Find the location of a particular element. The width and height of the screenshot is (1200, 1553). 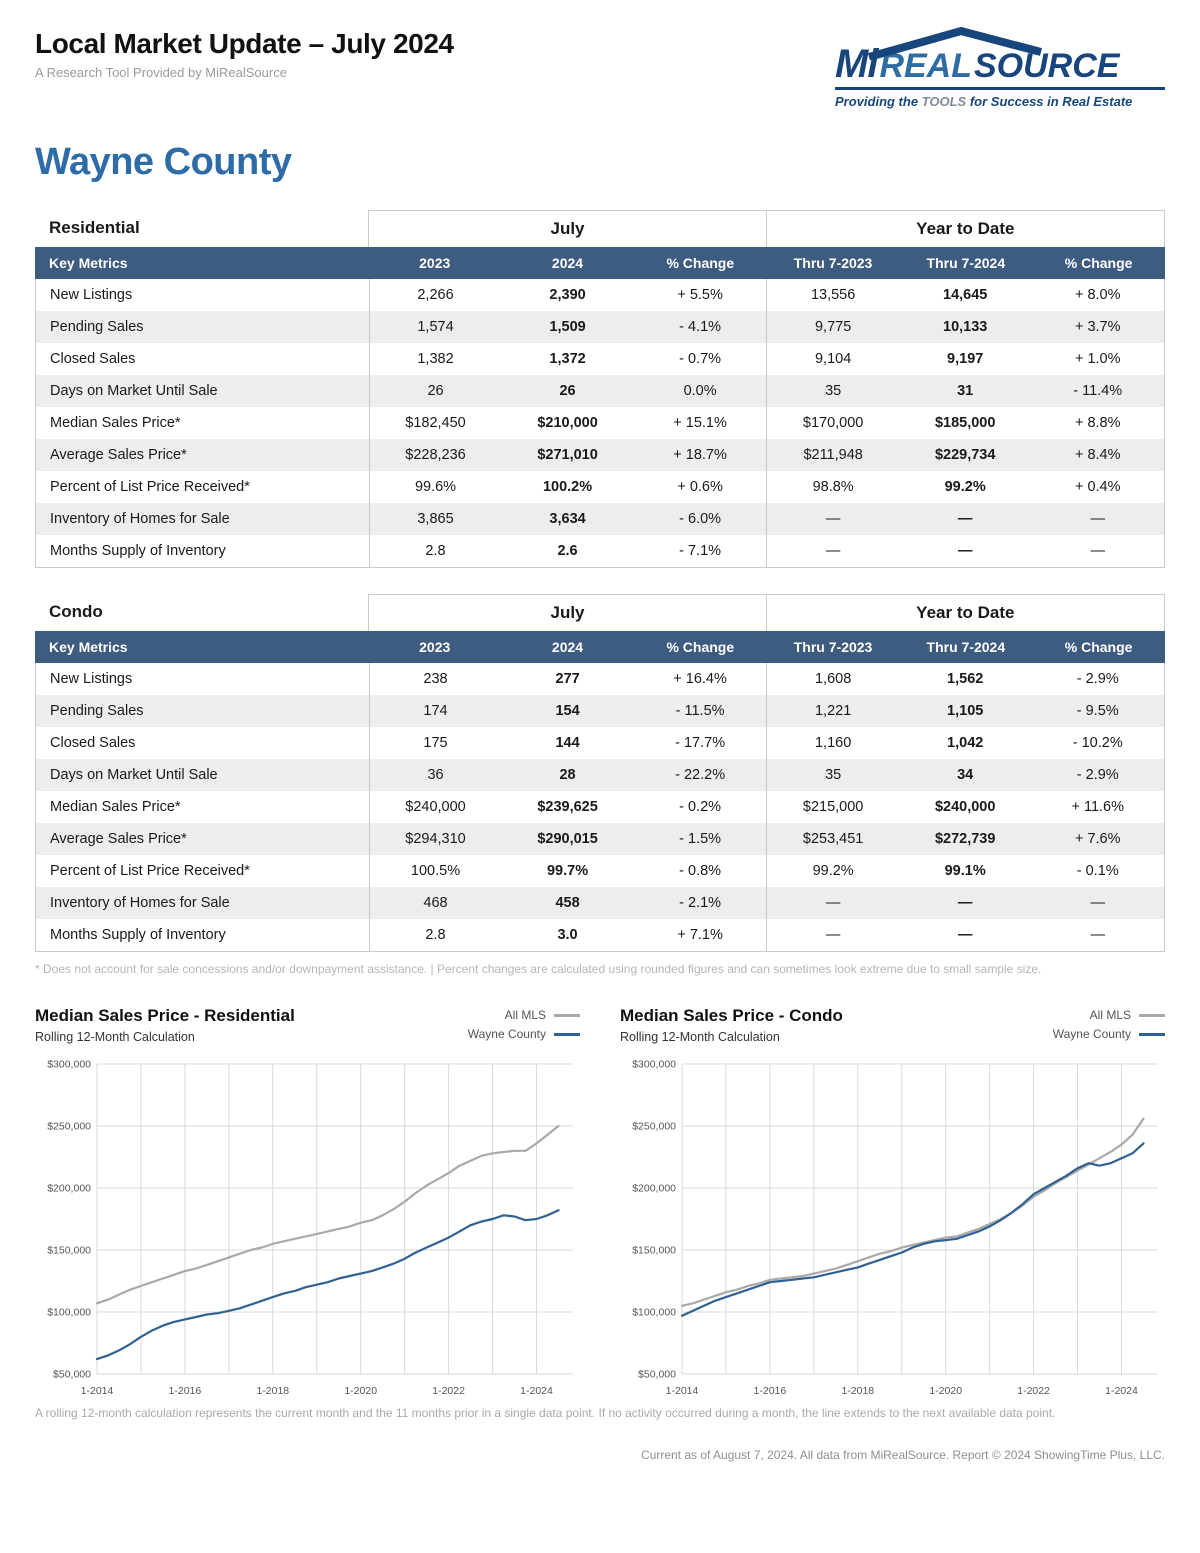

column-group-year-to-date: Year to Date is located at coordinates (965, 612).